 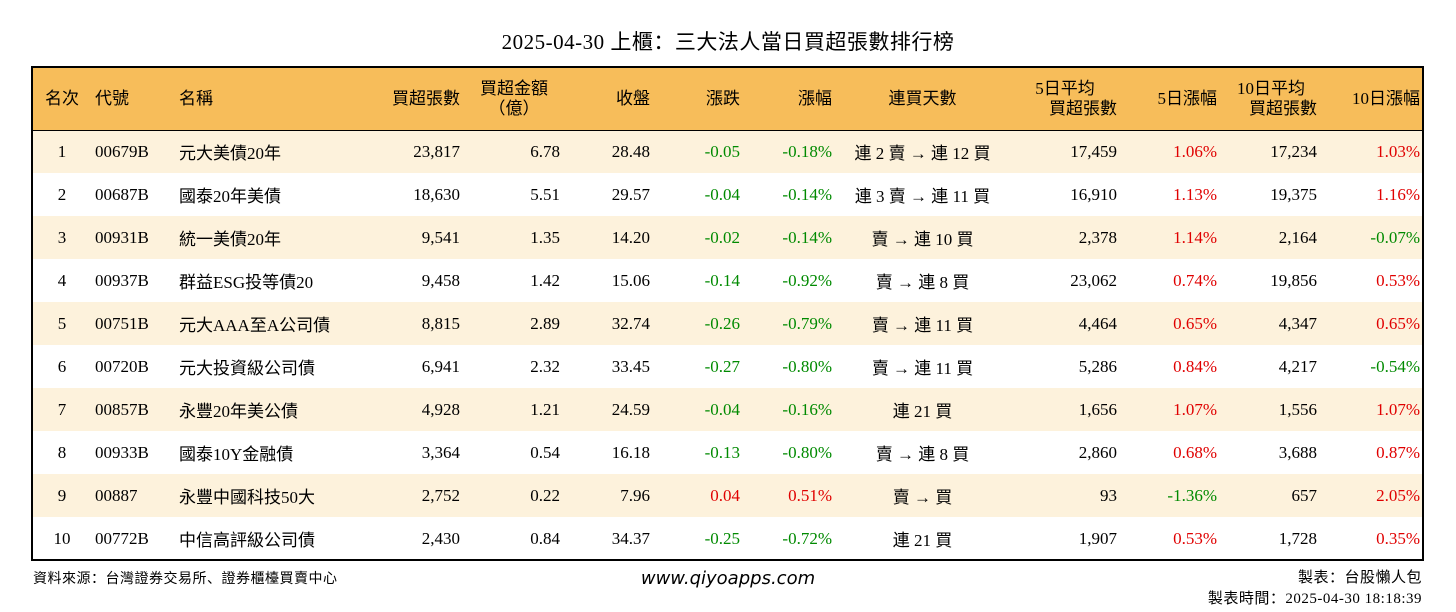 I want to click on cell-avg10: 1,556, so click(x=1297, y=409).